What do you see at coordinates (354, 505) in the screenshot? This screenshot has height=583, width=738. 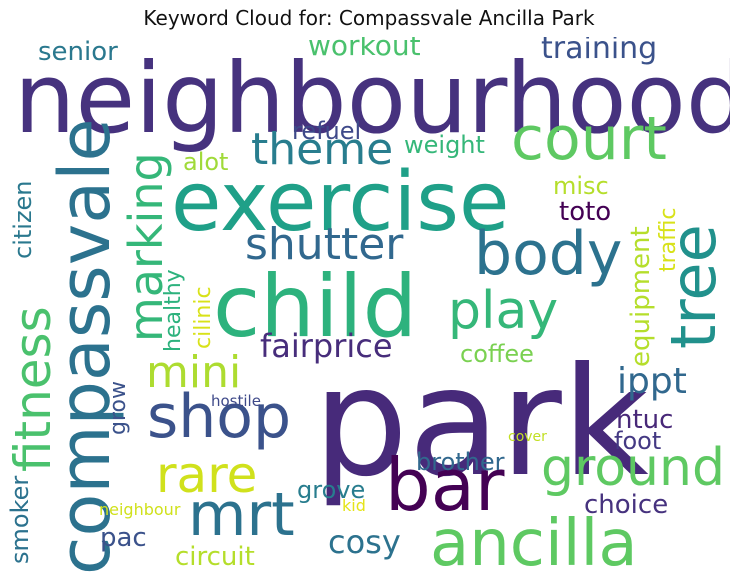 I see `word-kid: kid` at bounding box center [354, 505].